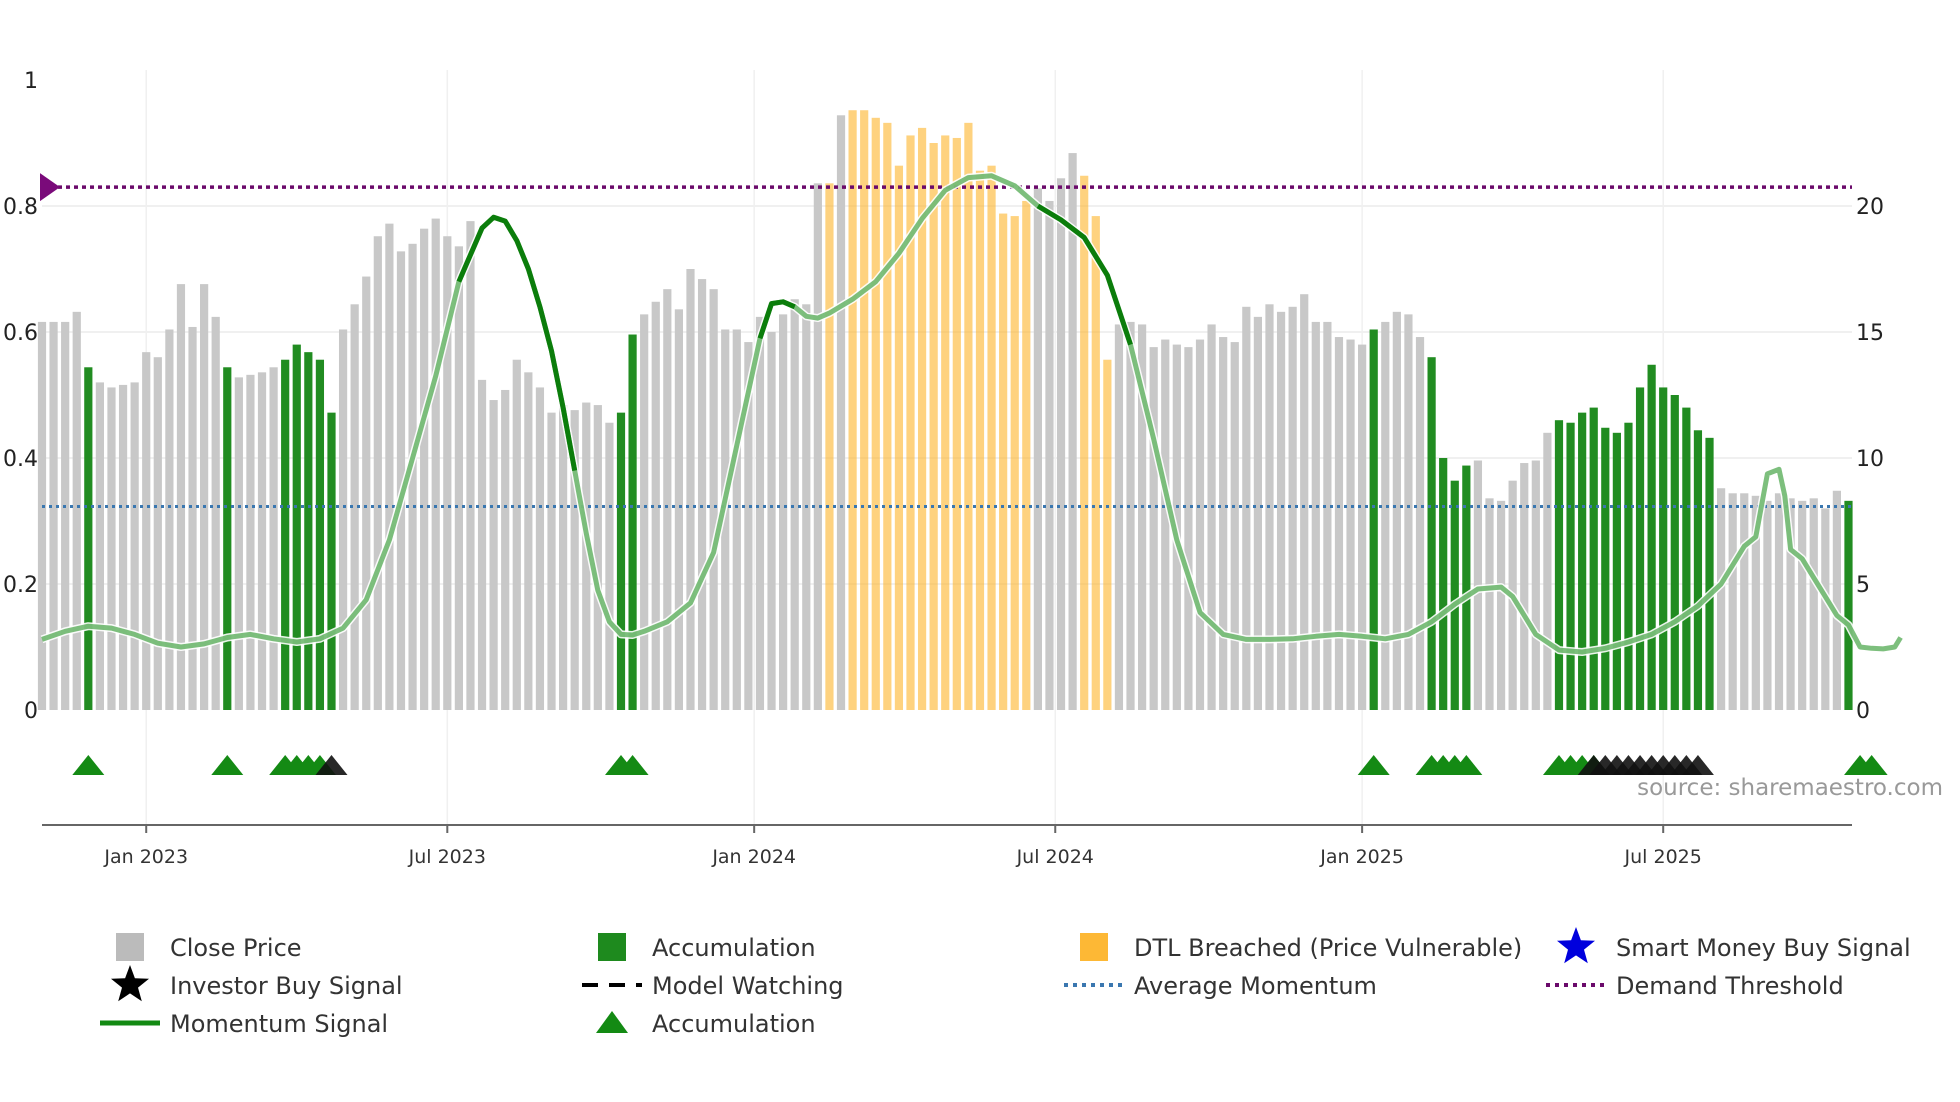 The width and height of the screenshot is (1960, 1102). What do you see at coordinates (1328, 948) in the screenshot?
I see `legend-label: DTL Breached (Price Vulnerable)` at bounding box center [1328, 948].